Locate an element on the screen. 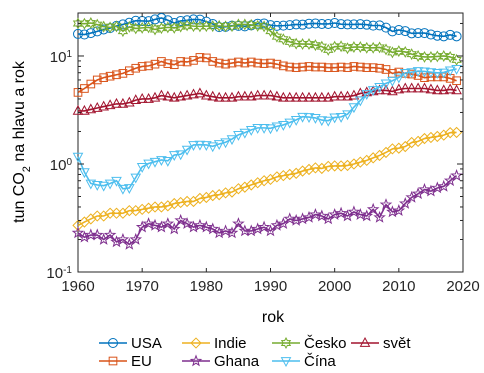 The height and width of the screenshot is (373, 484). legend-label: USA is located at coordinates (146, 343).